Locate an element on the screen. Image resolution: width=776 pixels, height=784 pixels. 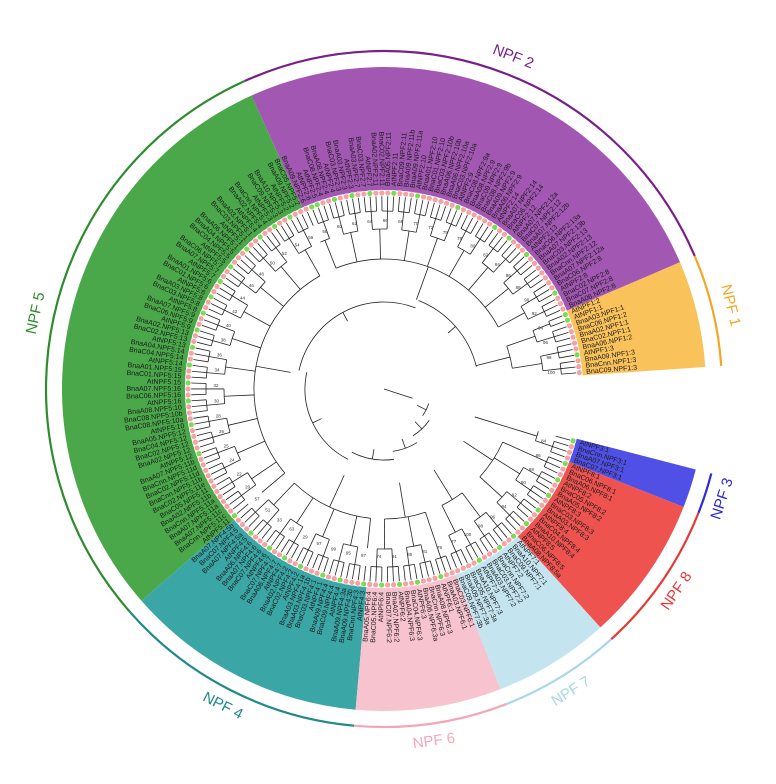
bootstrap-value: 91 is located at coordinates (395, 556).